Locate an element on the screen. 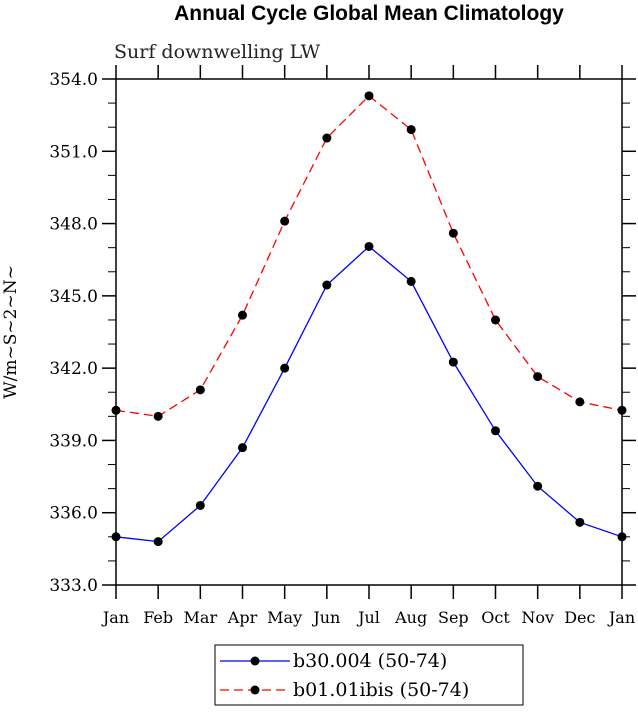 The image size is (638, 712). x-tick-label: Aug is located at coordinates (410, 617).